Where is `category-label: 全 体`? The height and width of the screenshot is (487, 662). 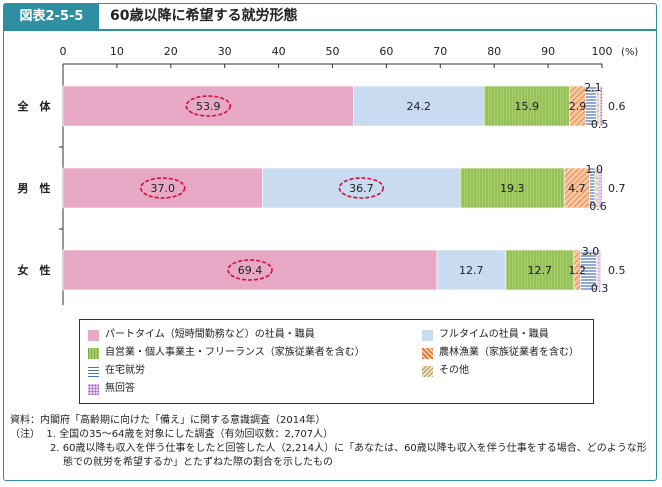
category-label: 全 体 is located at coordinates (34, 106).